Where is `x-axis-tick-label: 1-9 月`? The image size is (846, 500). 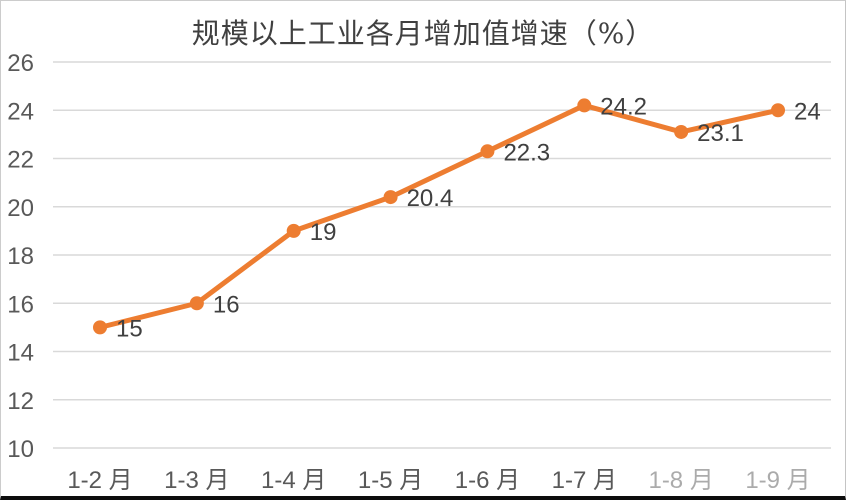
x-axis-tick-label: 1-9 月 is located at coordinates (777, 480).